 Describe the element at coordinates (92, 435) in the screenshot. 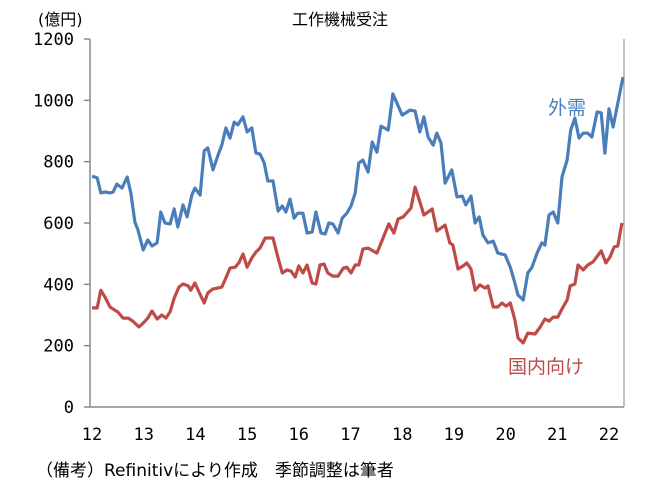

I see `x-tick-label: 12` at that location.